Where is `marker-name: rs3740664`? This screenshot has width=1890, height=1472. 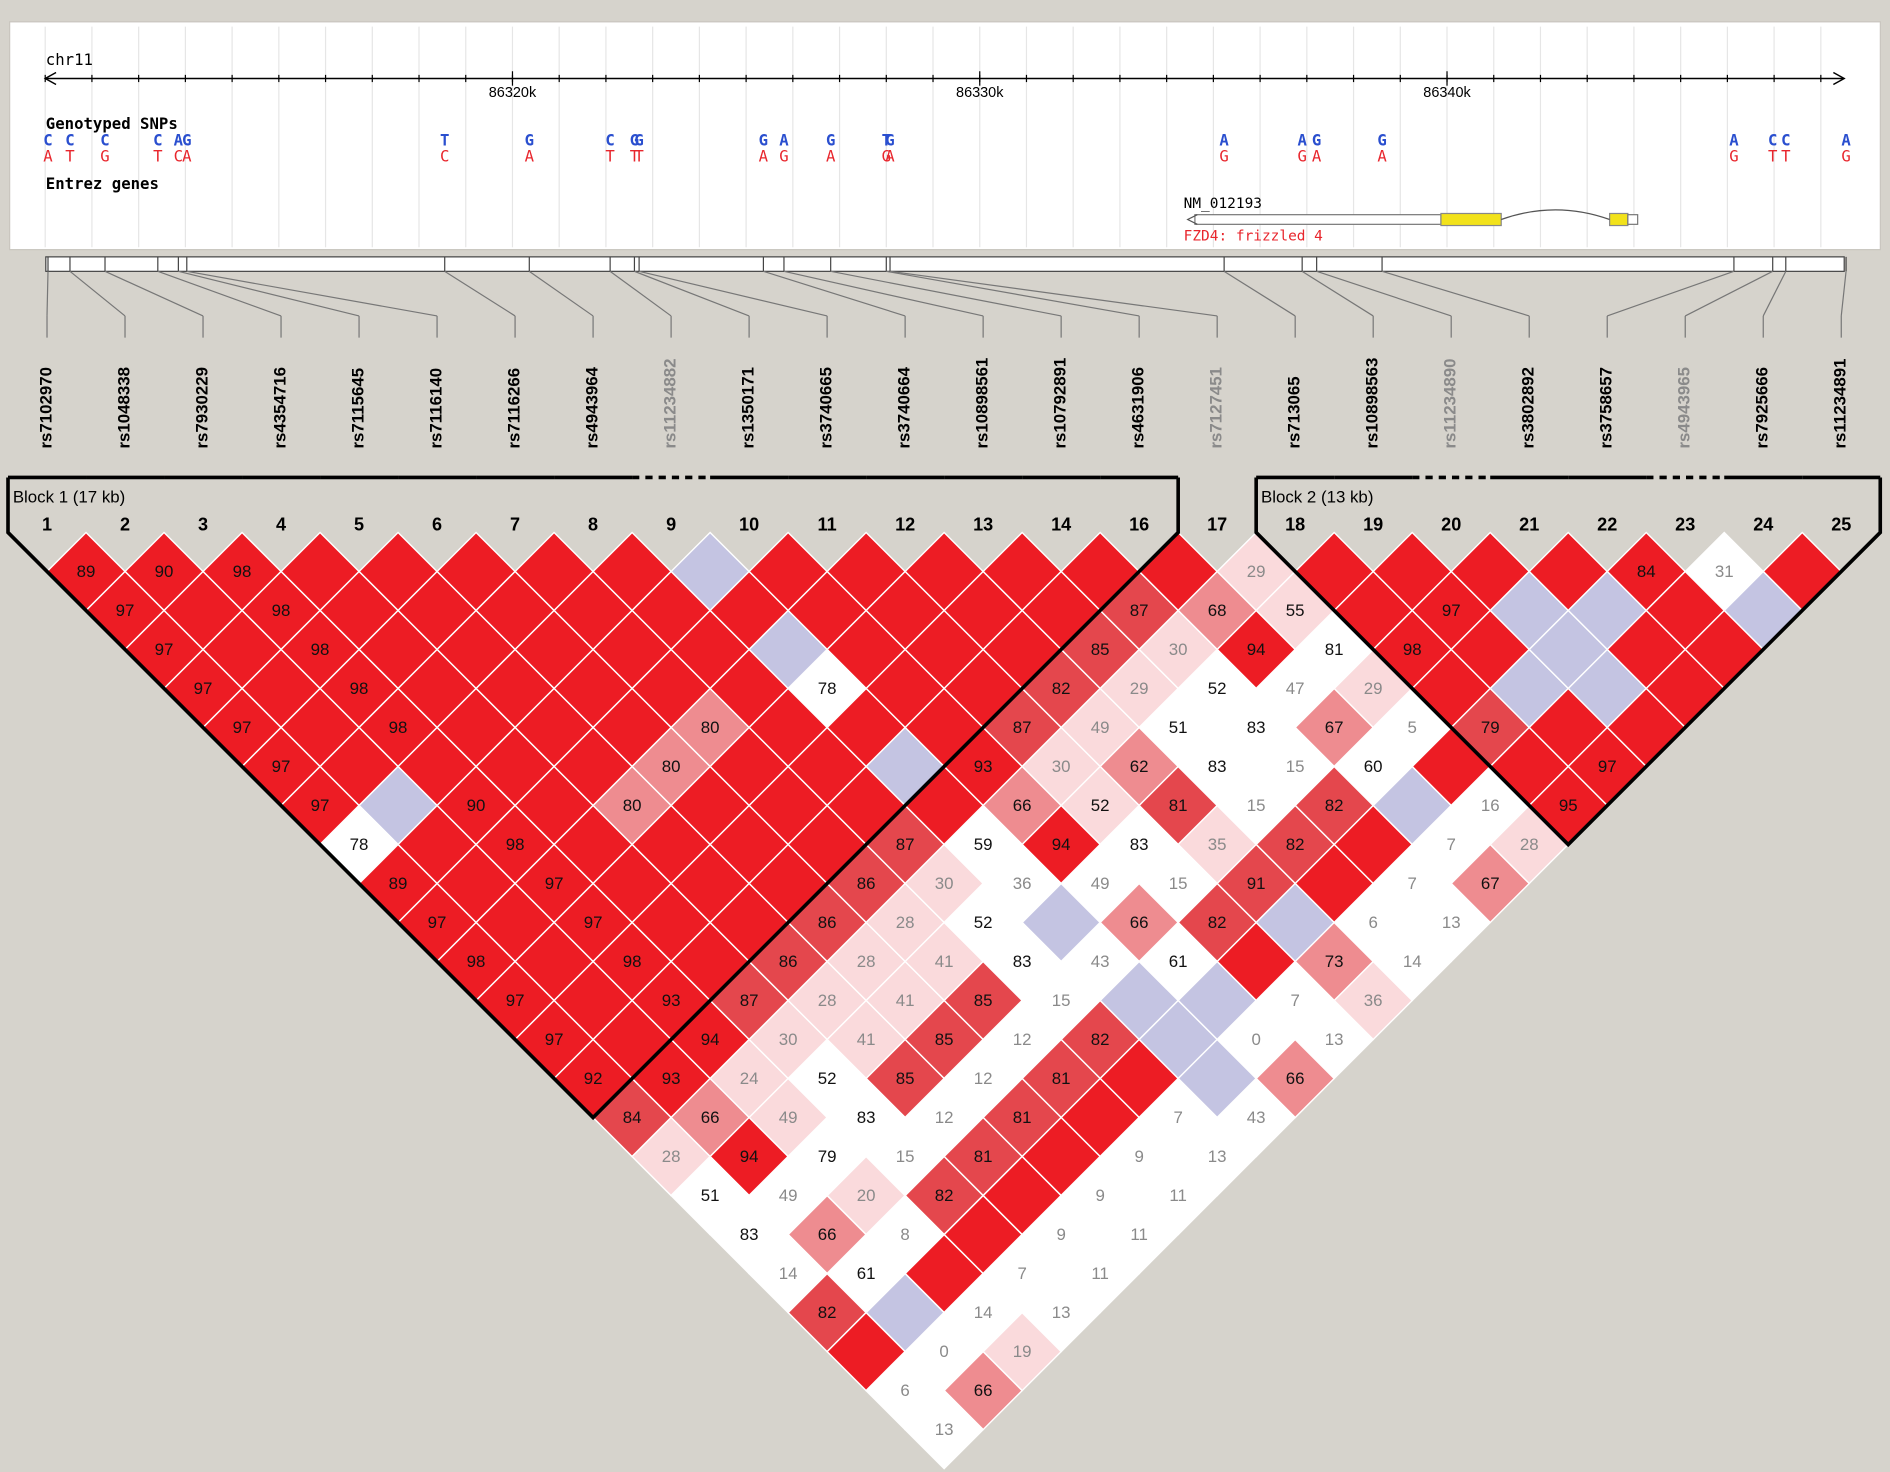
marker-name: rs3740664 is located at coordinates (904, 407).